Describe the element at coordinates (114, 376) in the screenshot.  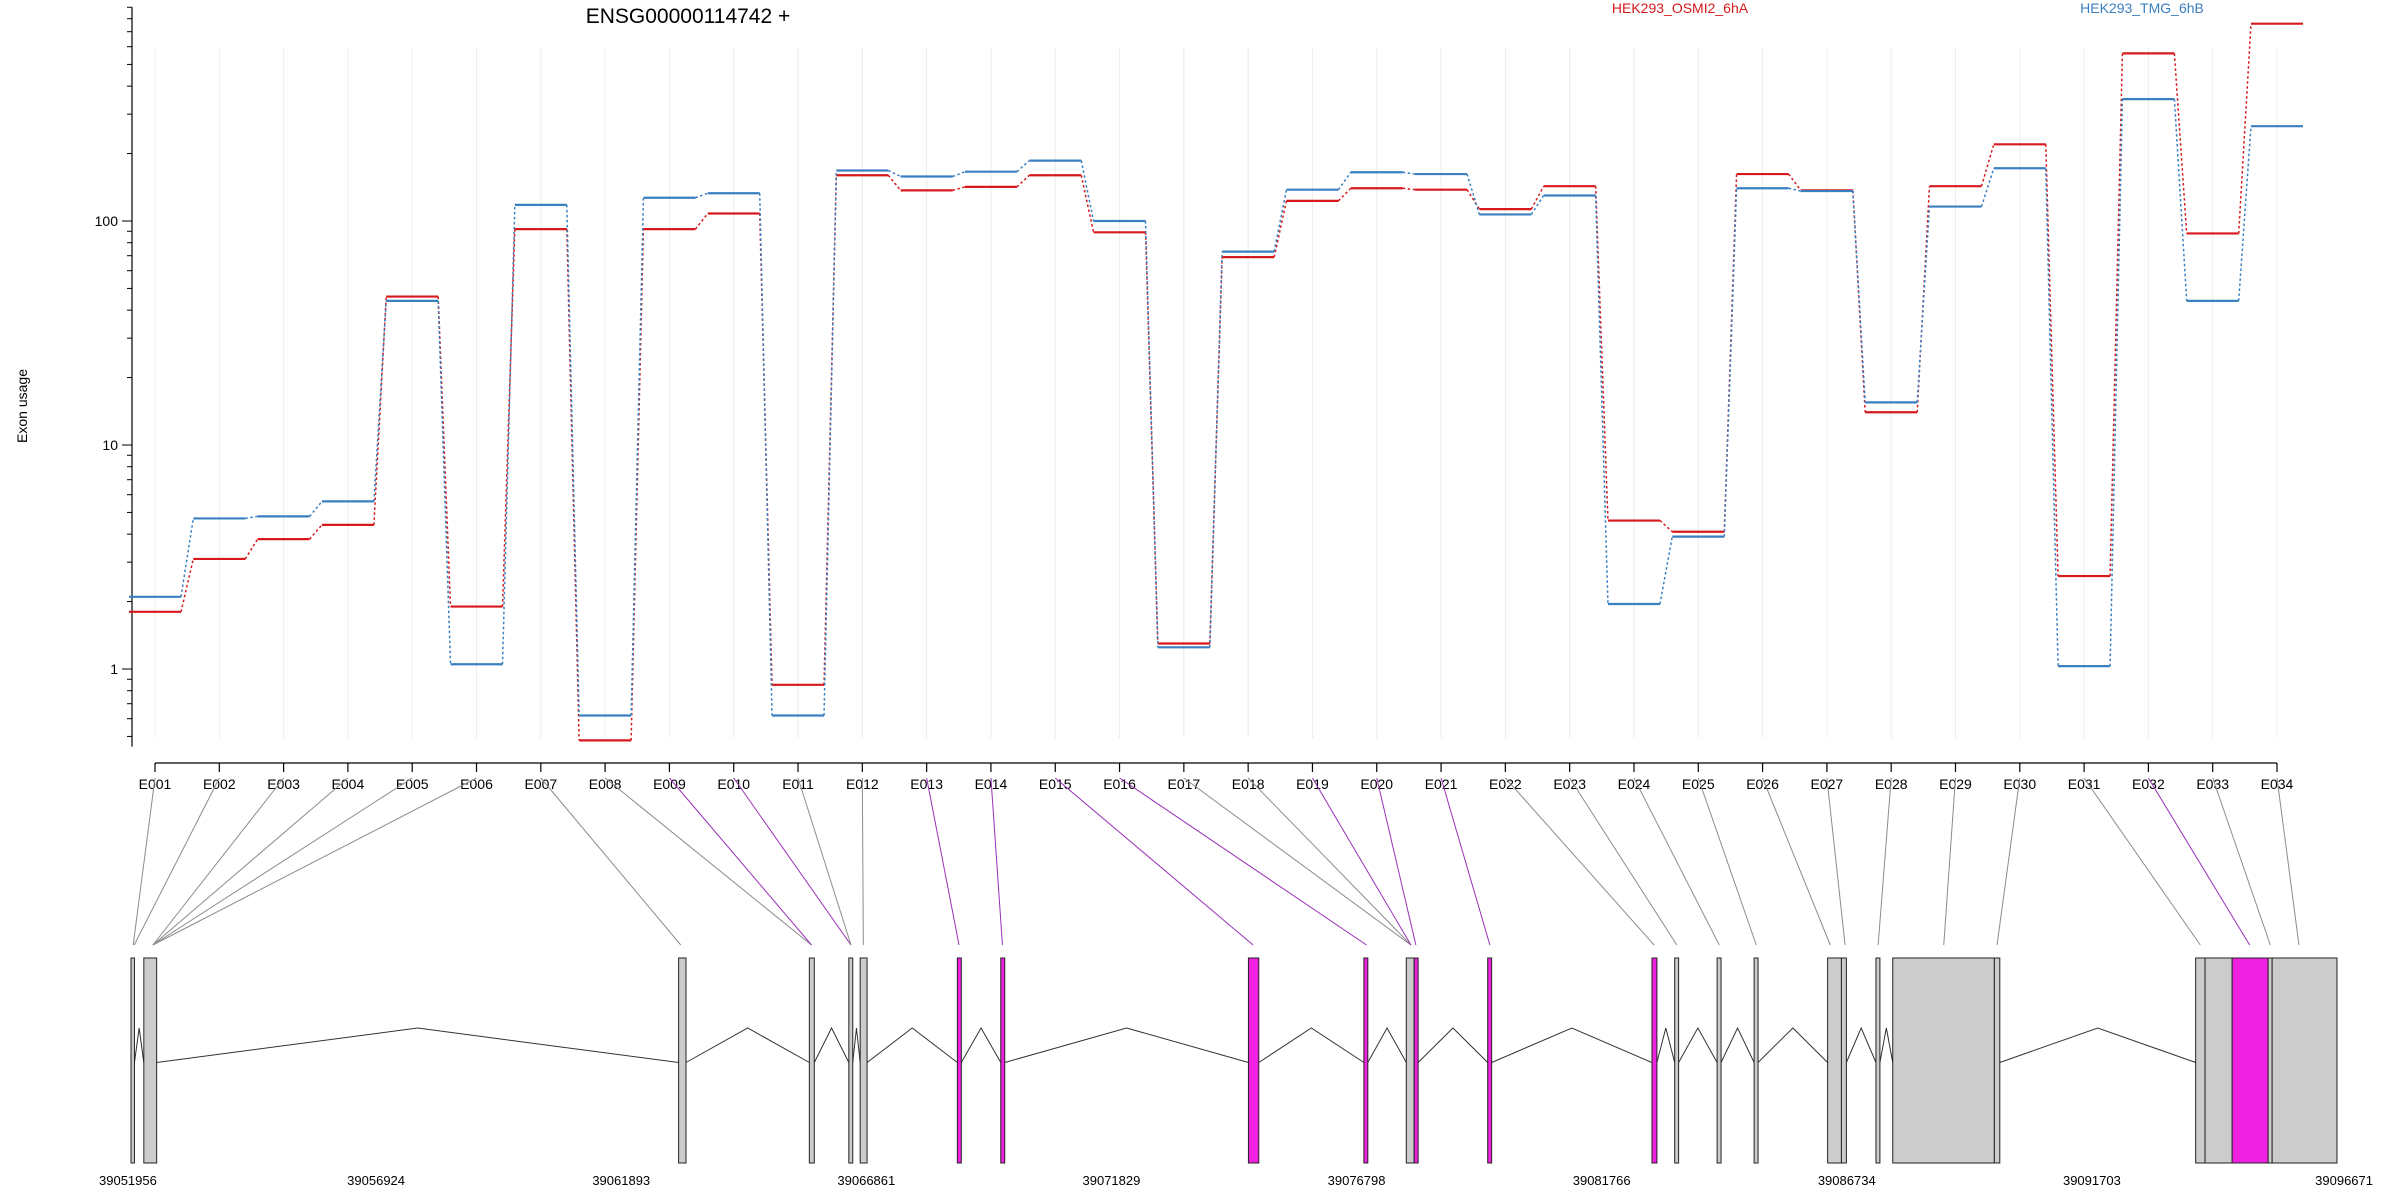
I see `y-axis: 1 10 100` at that location.